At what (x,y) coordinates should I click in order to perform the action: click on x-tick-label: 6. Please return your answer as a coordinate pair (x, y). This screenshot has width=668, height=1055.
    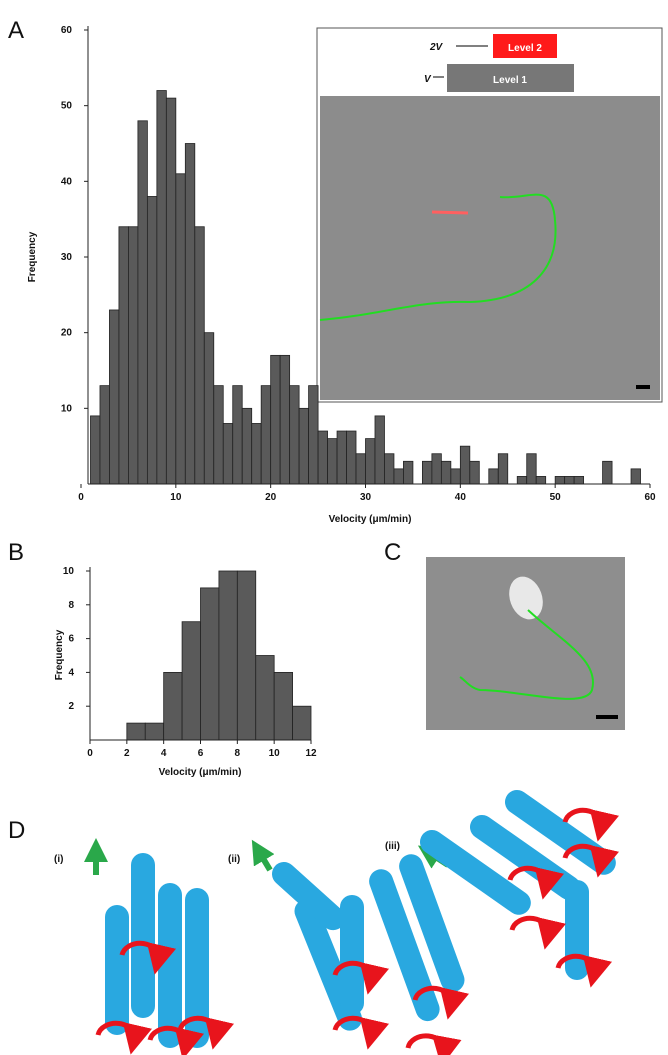
    Looking at the image, I should click on (201, 753).